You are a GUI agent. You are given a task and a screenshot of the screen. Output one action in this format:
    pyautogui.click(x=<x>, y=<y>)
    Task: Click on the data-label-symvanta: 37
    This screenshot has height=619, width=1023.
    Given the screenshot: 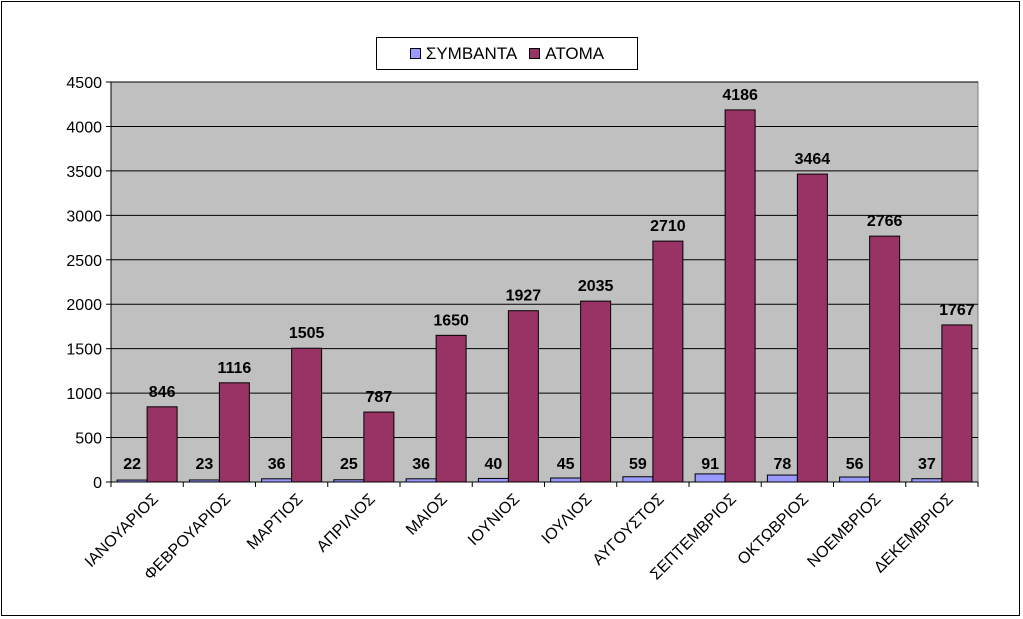 What is the action you would take?
    pyautogui.click(x=927, y=464)
    